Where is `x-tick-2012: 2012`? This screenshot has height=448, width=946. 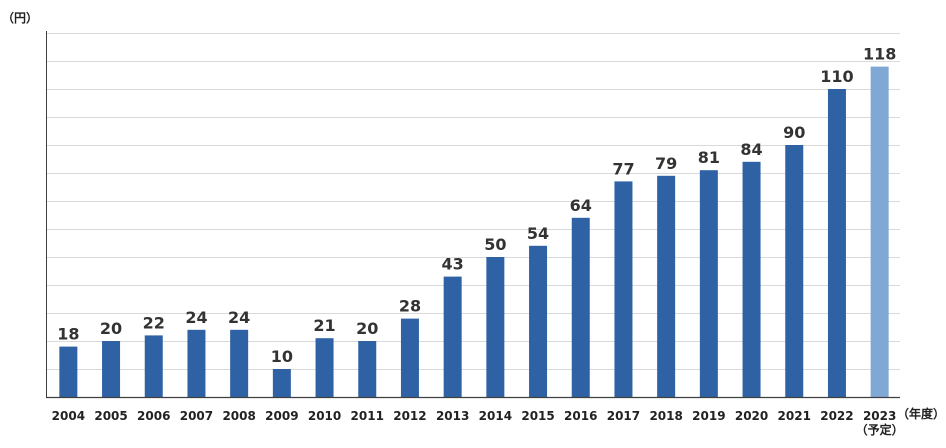 x-tick-2012: 2012 is located at coordinates (409, 416).